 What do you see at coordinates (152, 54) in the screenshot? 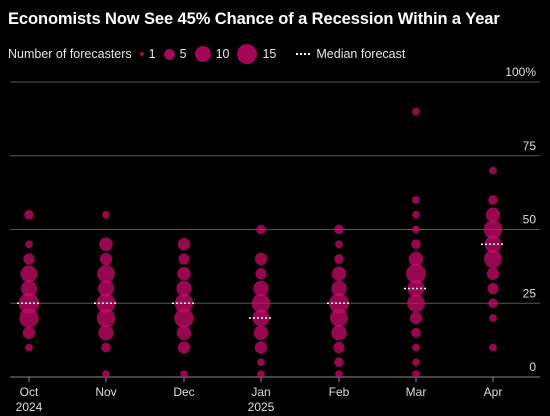
I see `legend-value-1: 1` at bounding box center [152, 54].